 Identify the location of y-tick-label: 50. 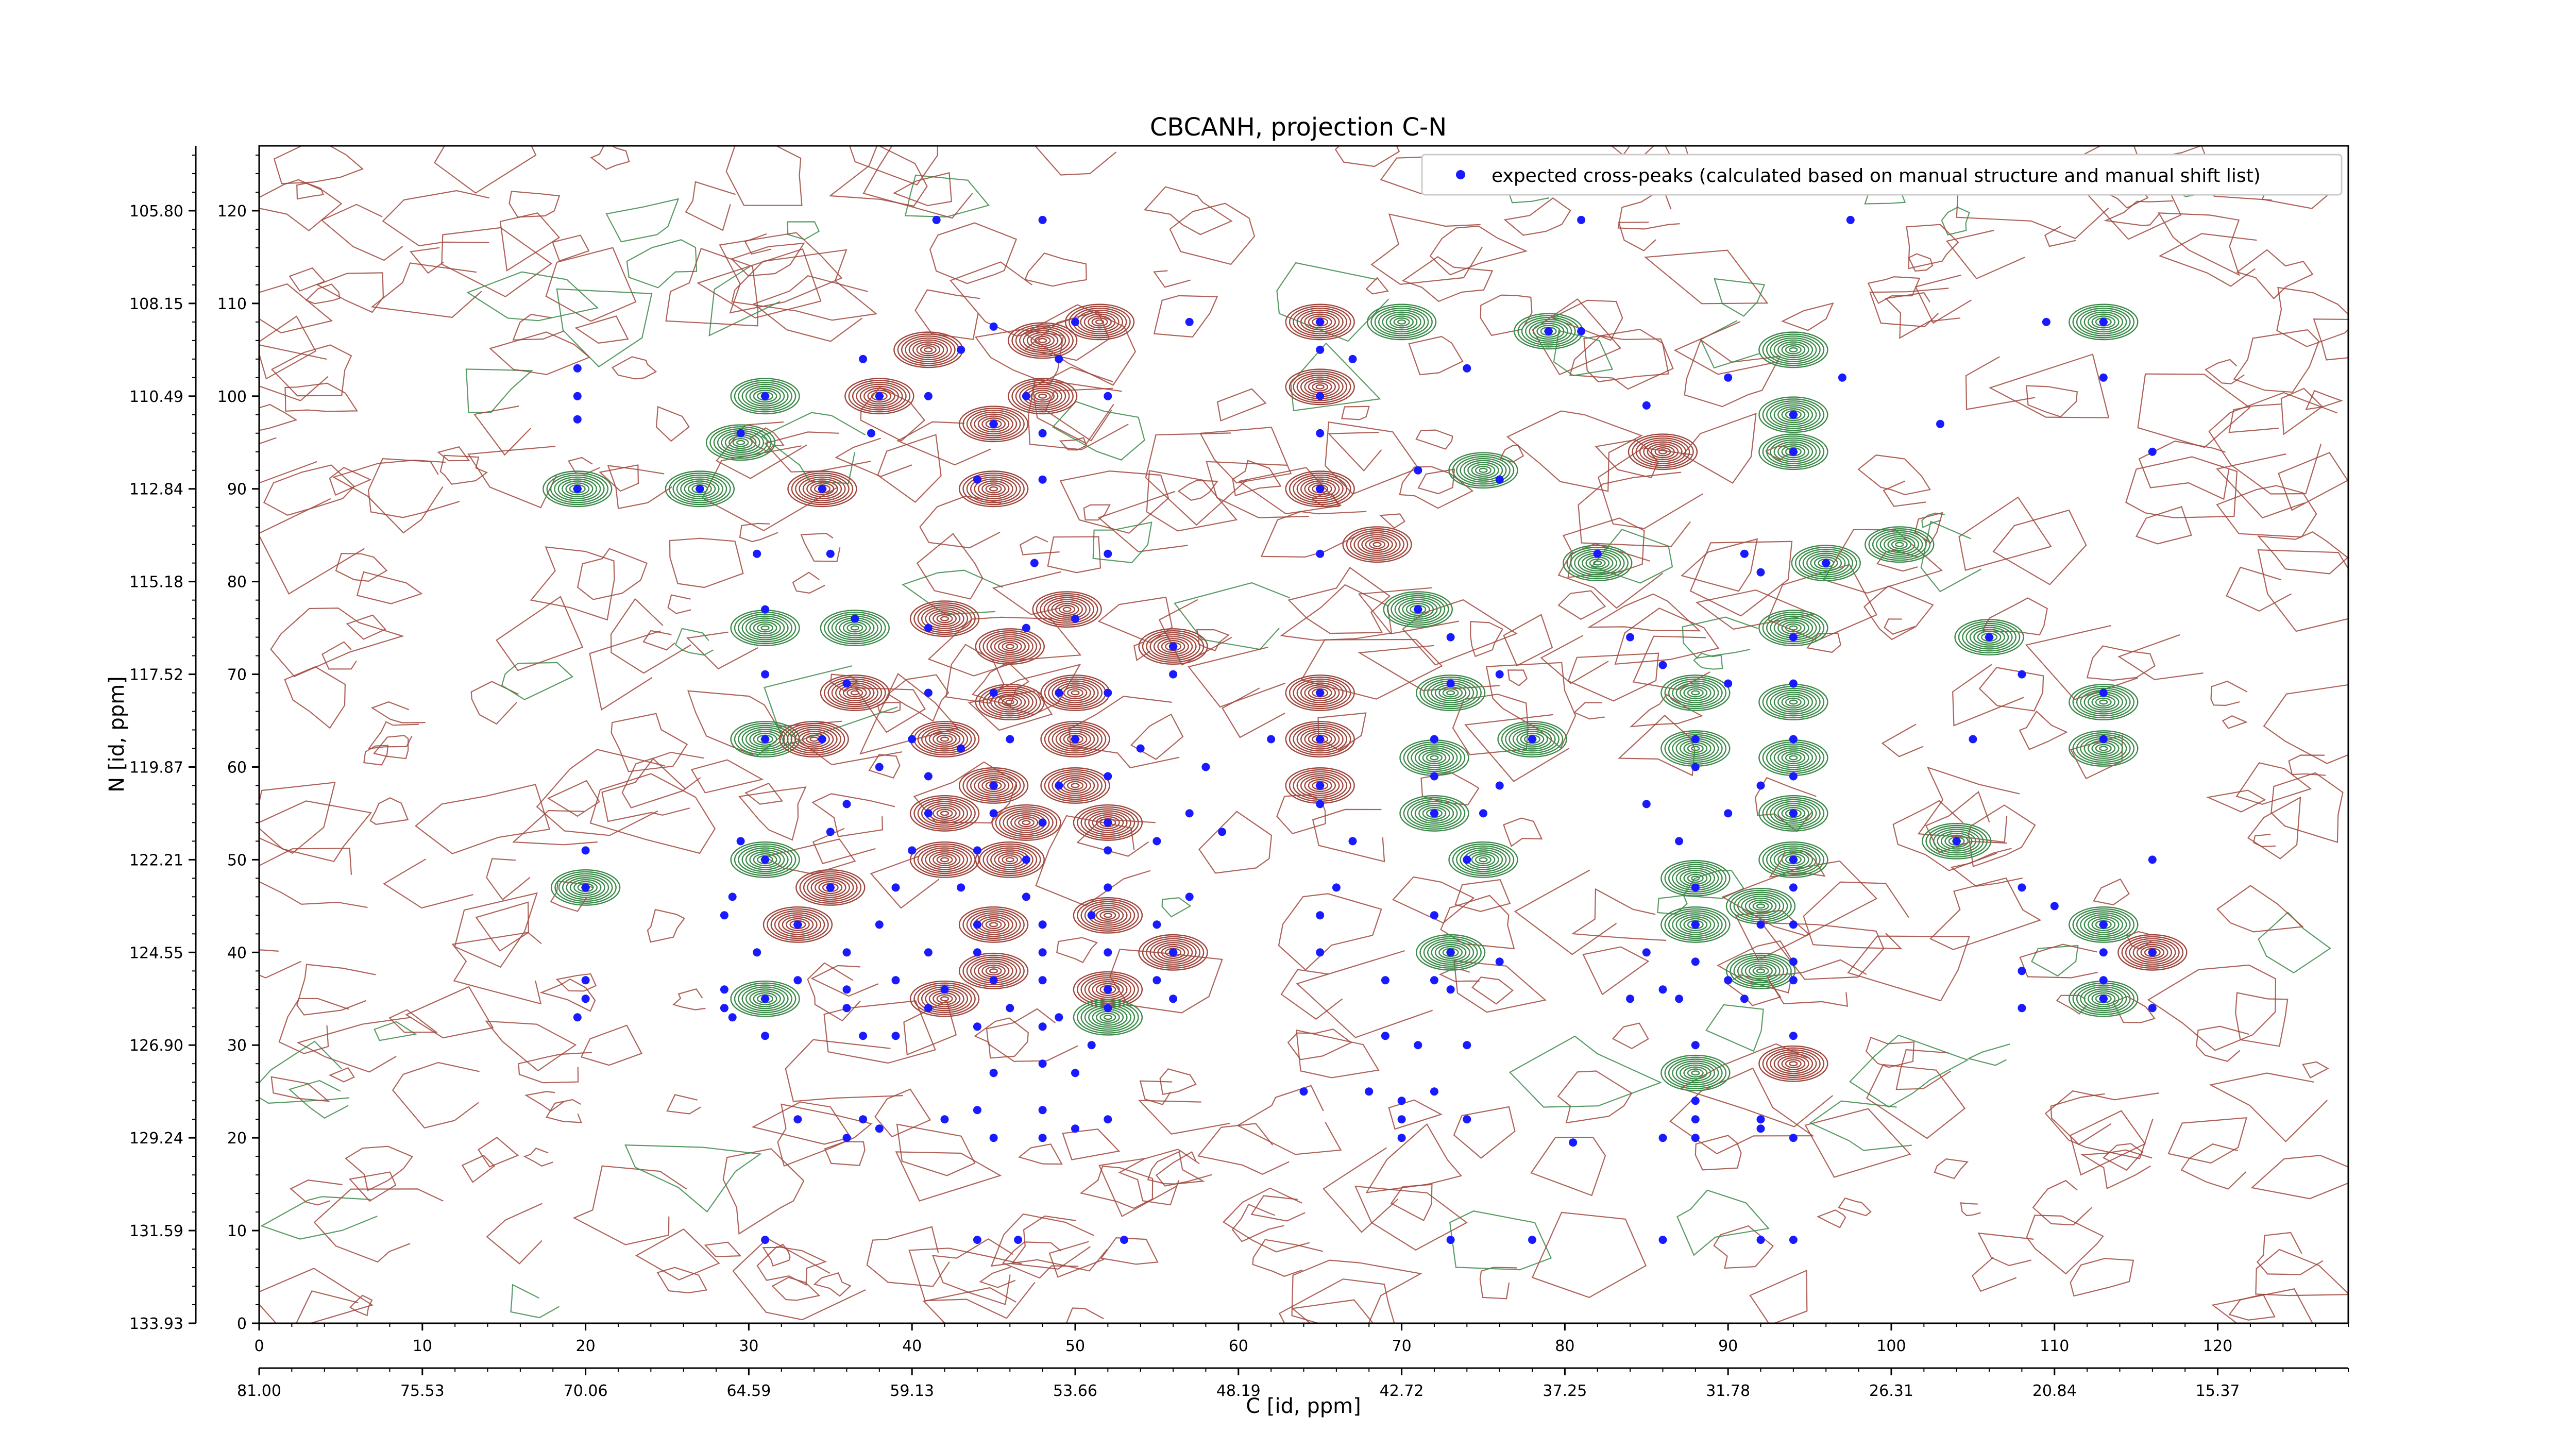
(237, 860).